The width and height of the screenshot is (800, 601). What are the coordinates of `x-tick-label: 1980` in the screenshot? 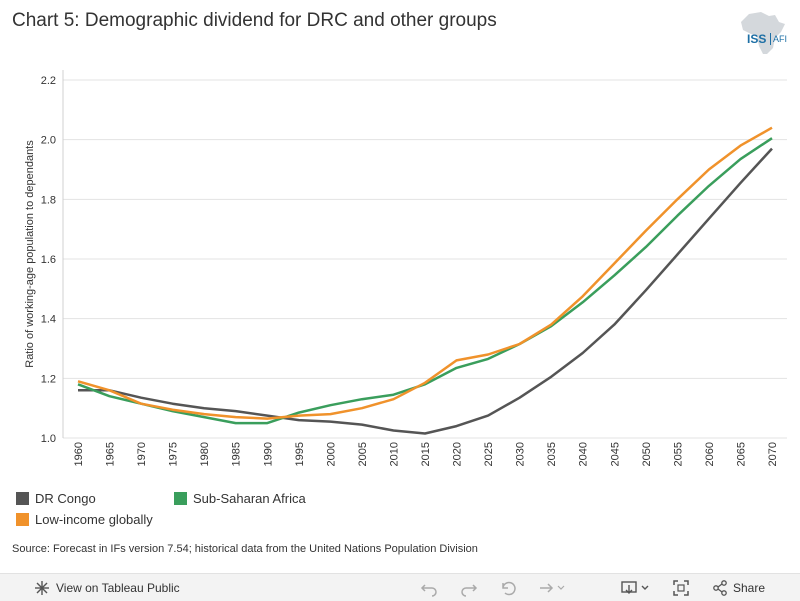 It's located at (205, 454).